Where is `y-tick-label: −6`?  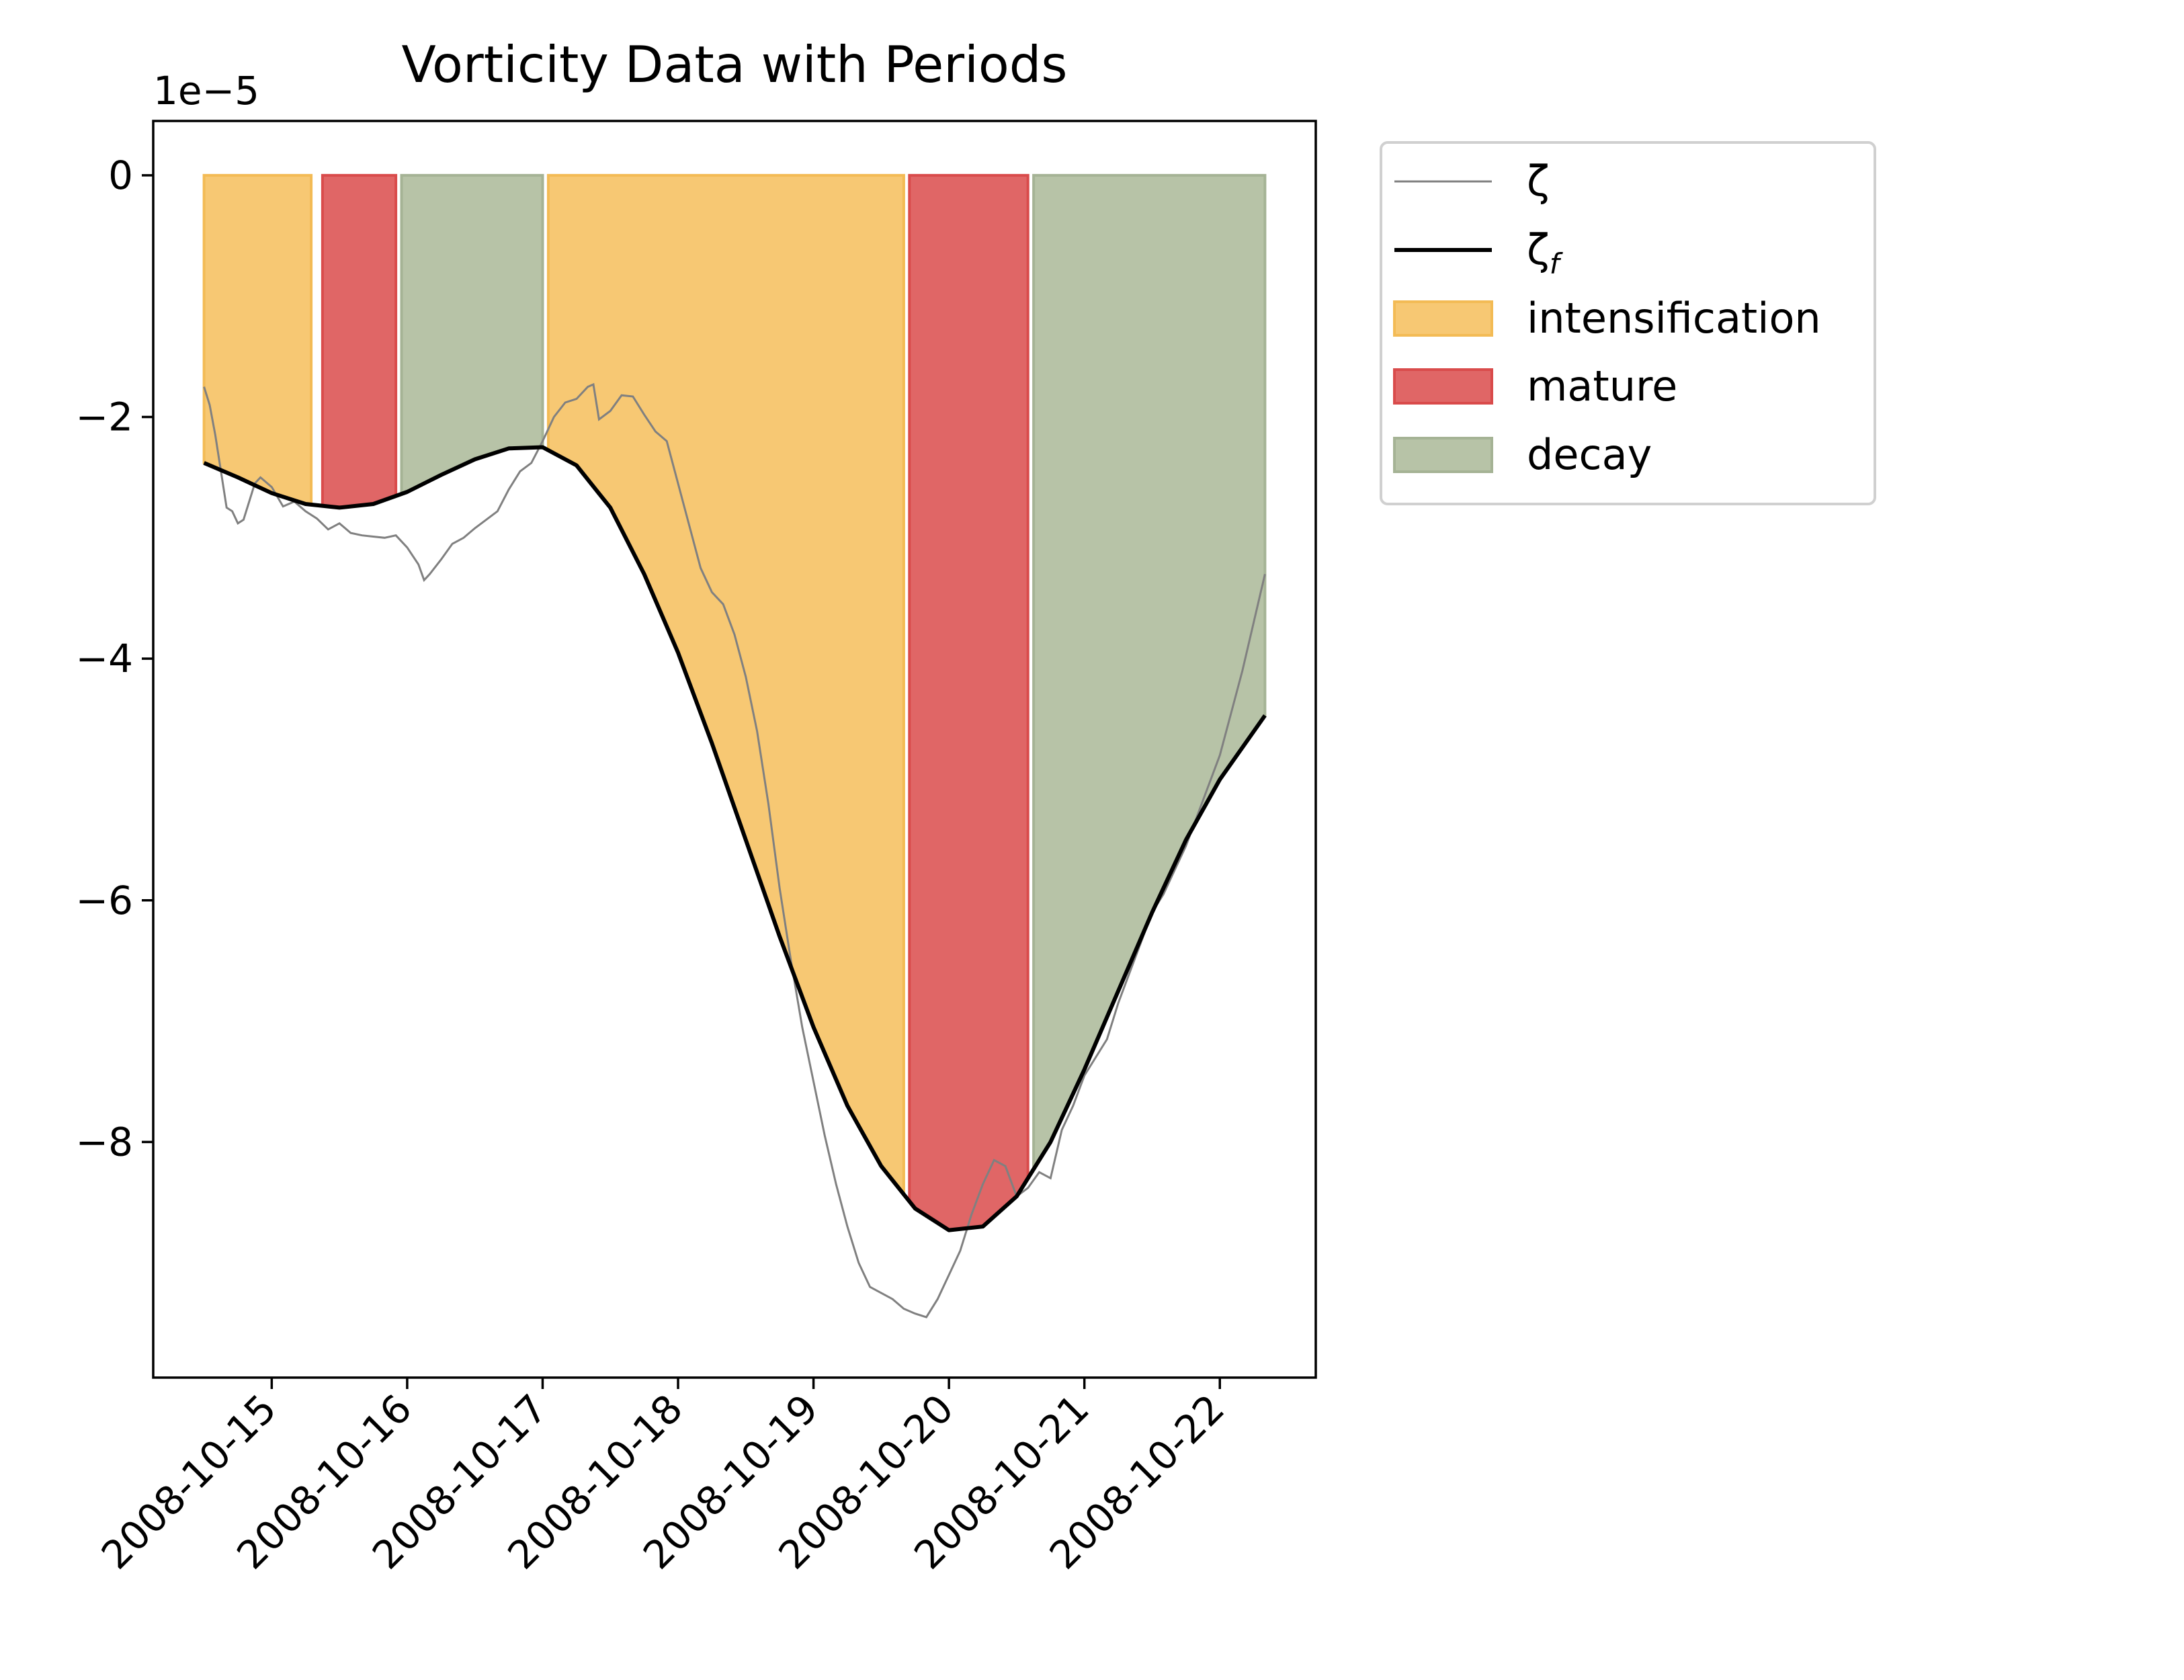
y-tick-label: −6 is located at coordinates (105, 901).